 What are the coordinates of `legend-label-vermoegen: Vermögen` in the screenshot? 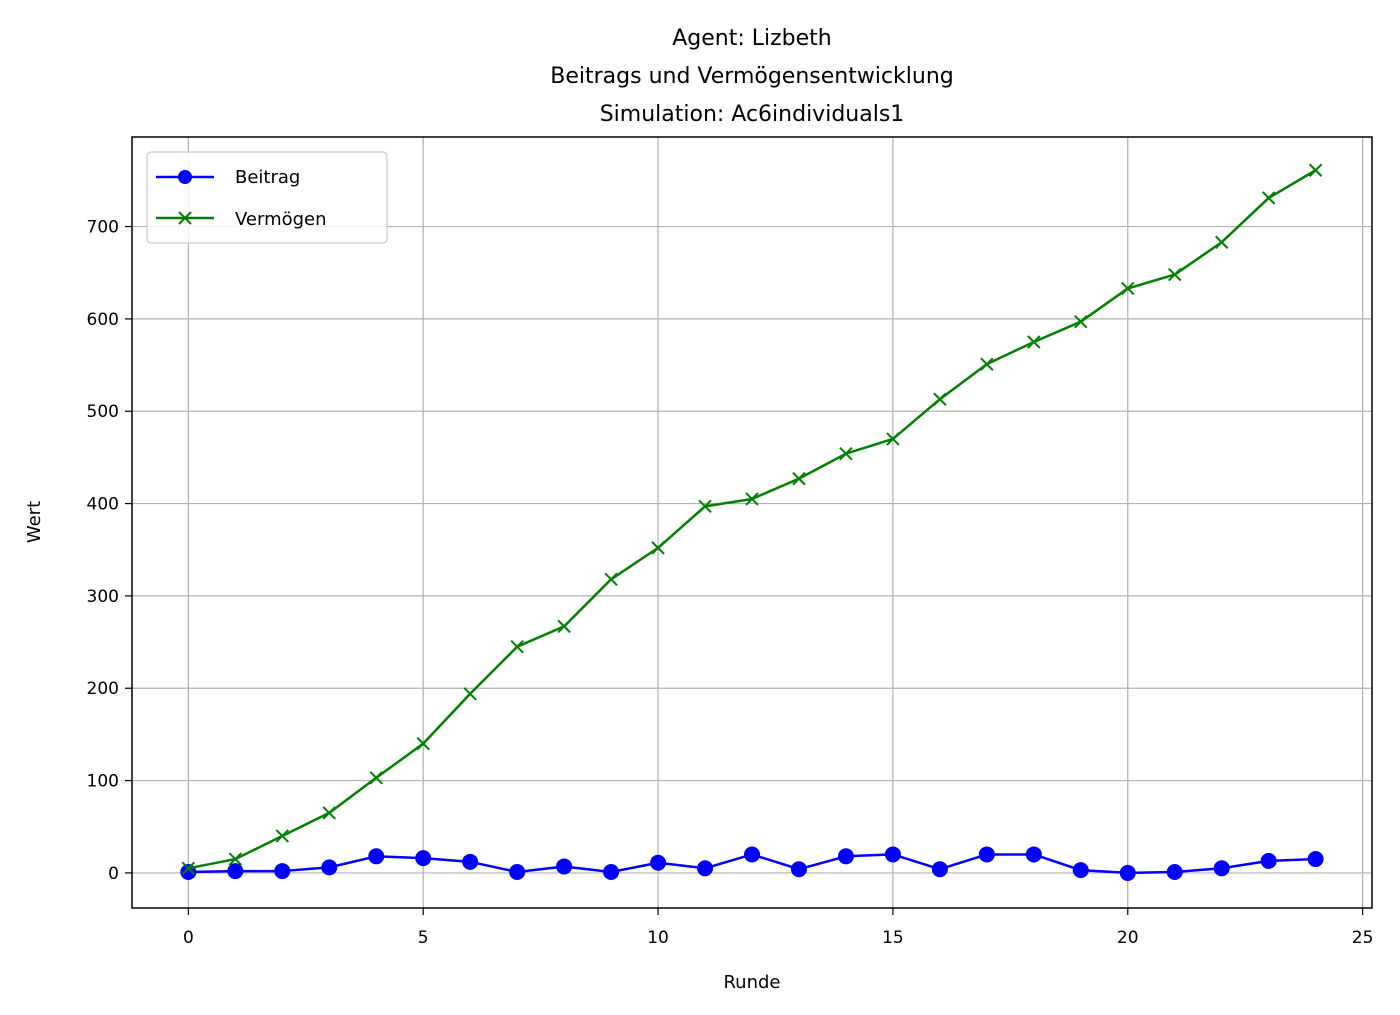 It's located at (281, 219).